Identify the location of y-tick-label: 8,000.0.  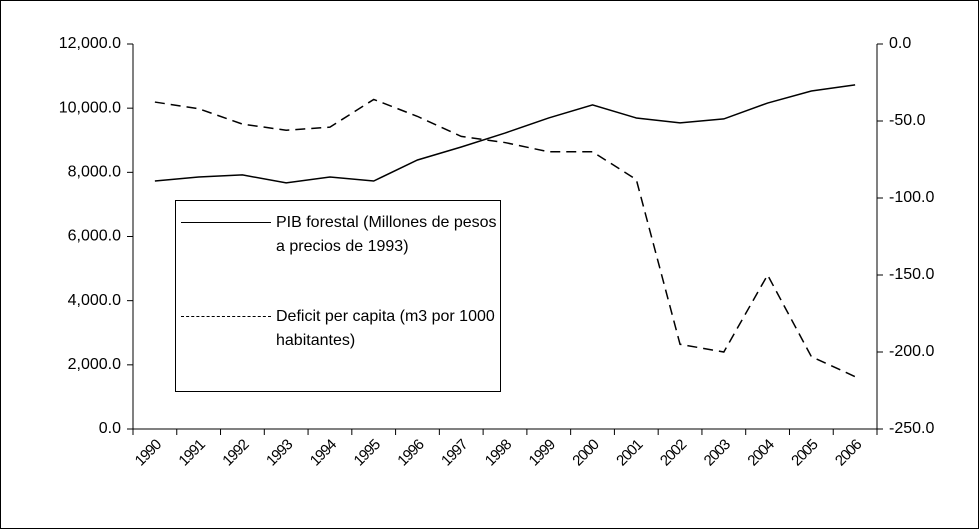
(94, 172).